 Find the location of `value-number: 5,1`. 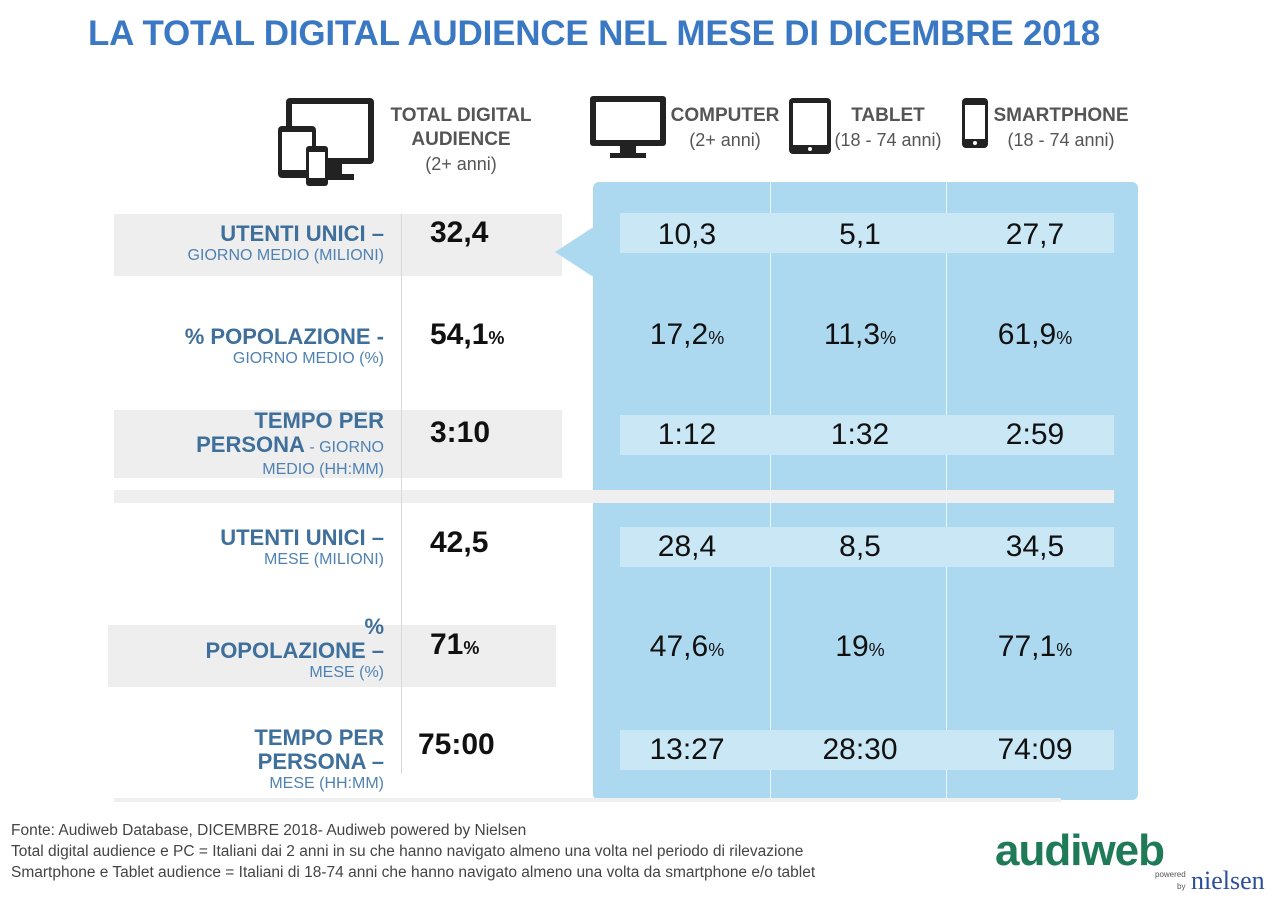

value-number: 5,1 is located at coordinates (860, 234).